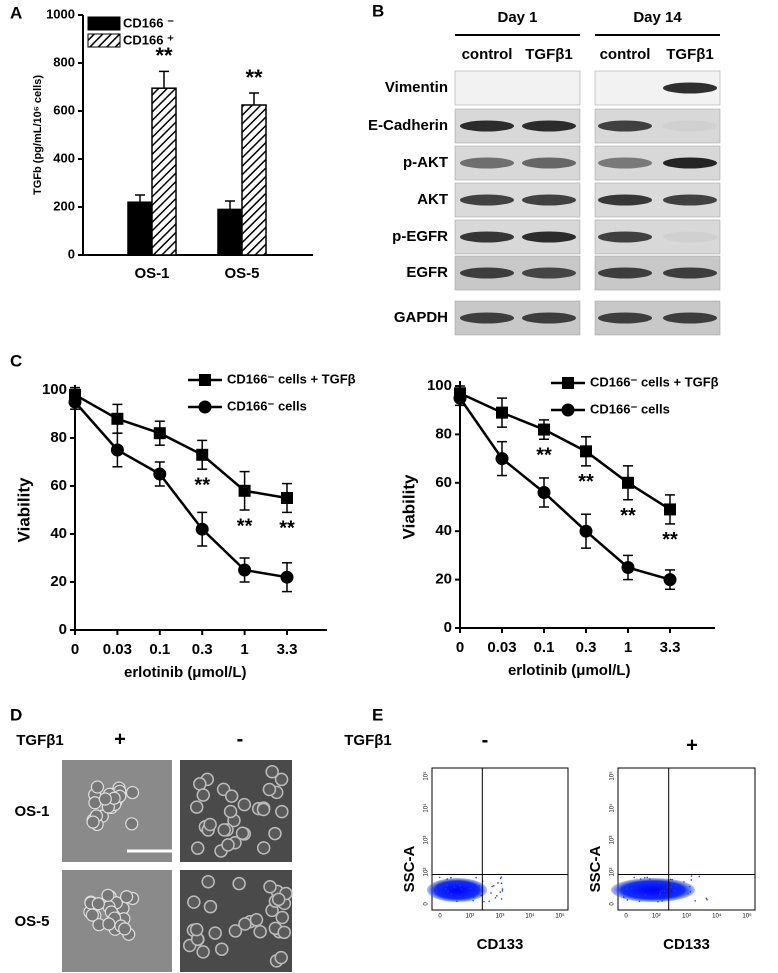 The image size is (778, 973). Describe the element at coordinates (432, 199) in the screenshot. I see `protein-label: AKT` at that location.